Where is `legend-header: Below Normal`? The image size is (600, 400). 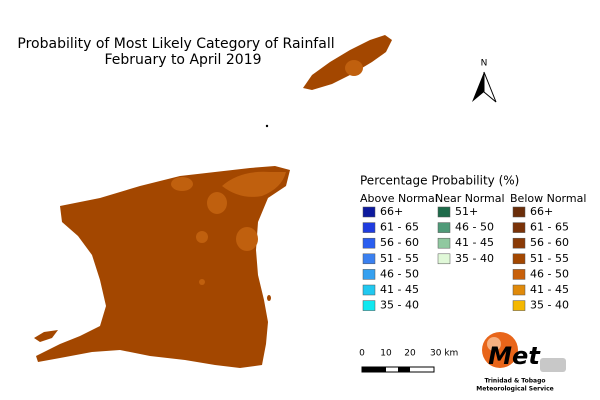 legend-header: Below Normal is located at coordinates (548, 198).